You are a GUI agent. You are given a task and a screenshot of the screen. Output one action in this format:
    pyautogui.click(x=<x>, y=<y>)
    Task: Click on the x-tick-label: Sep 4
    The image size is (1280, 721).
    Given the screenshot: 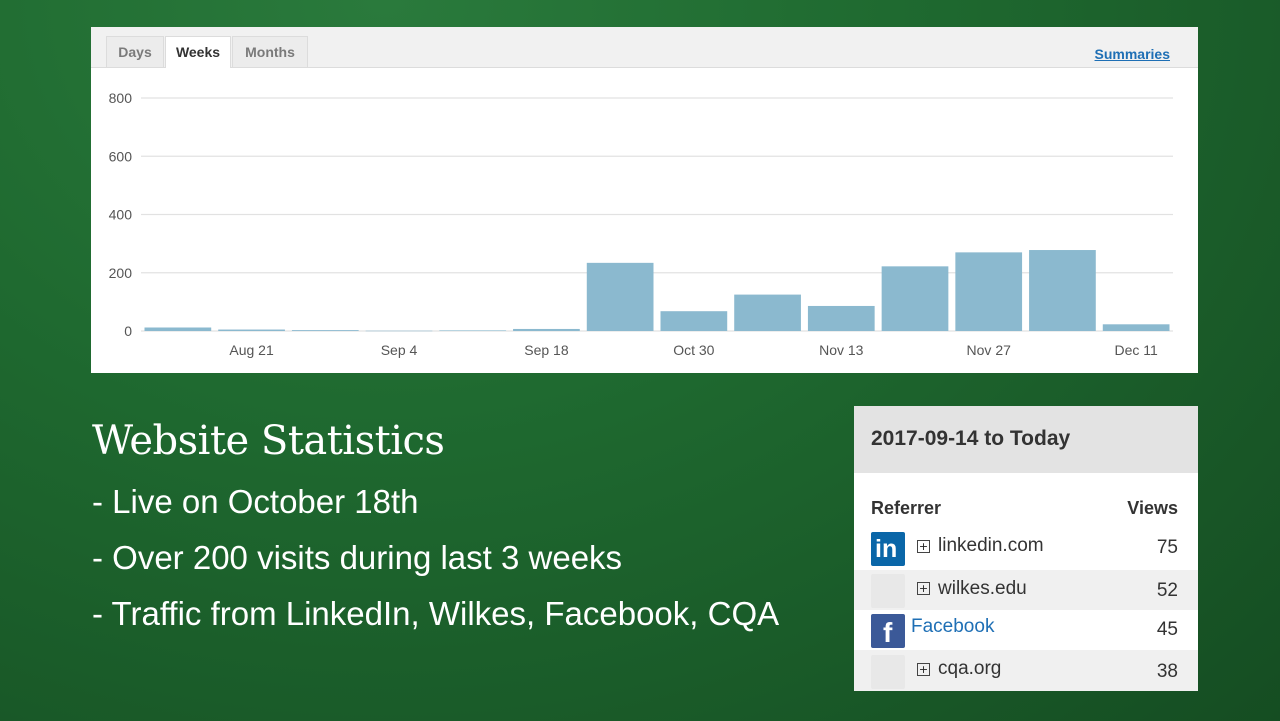 What is the action you would take?
    pyautogui.click(x=399, y=350)
    